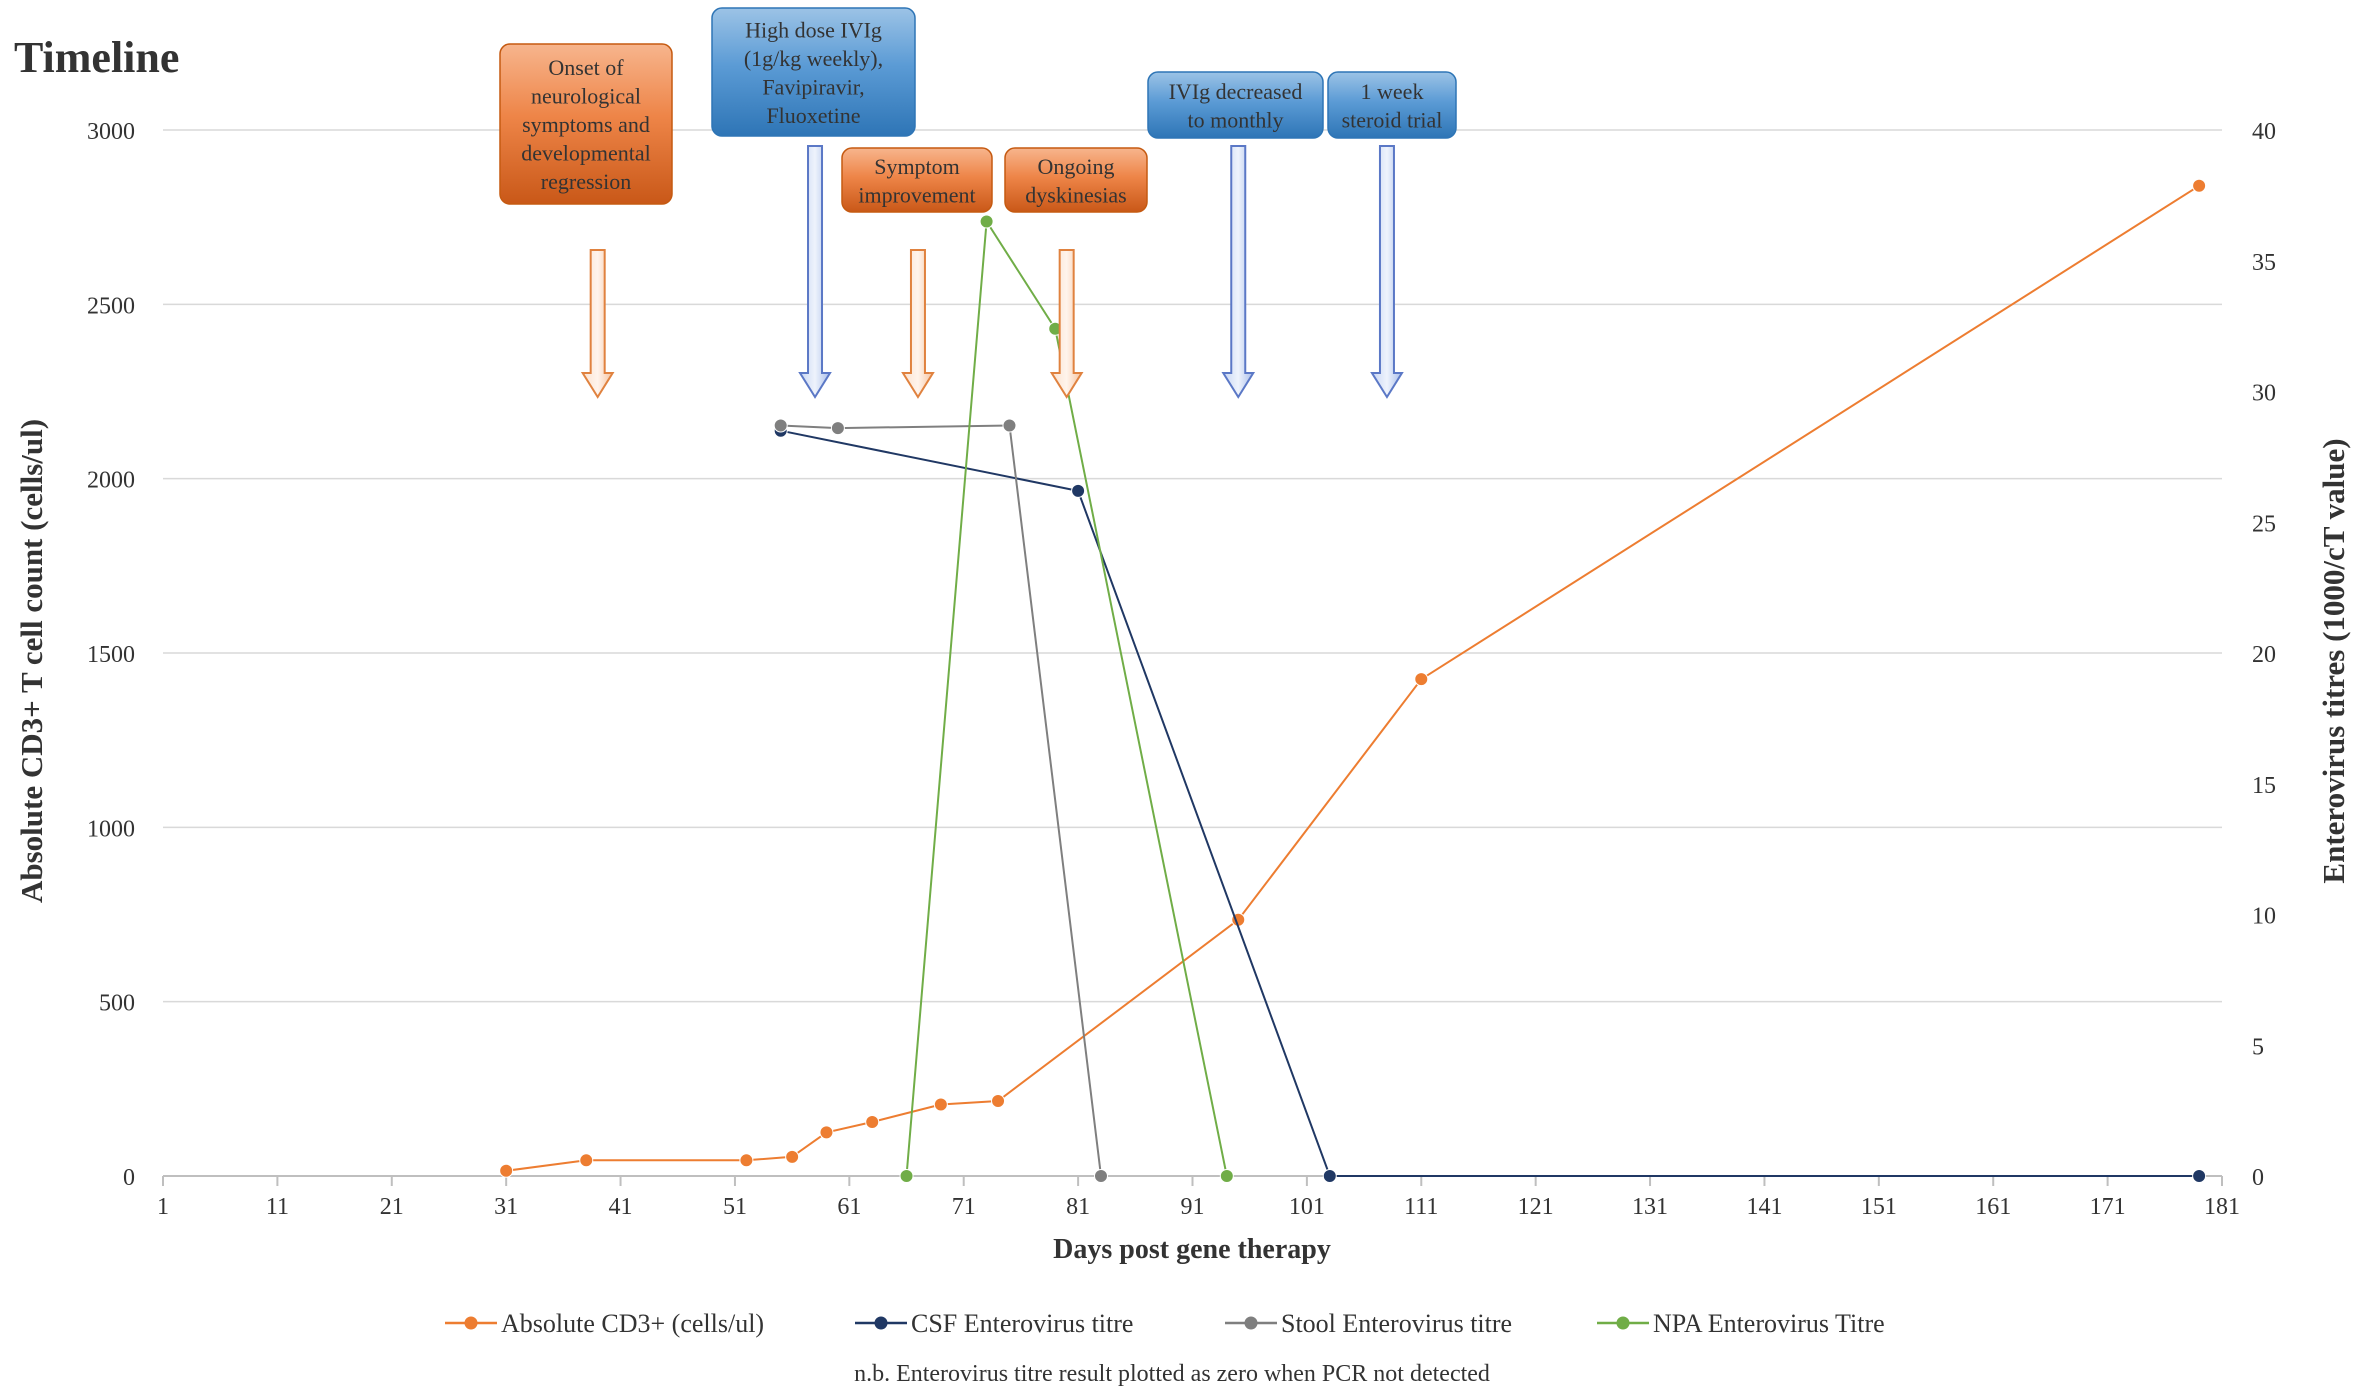 The height and width of the screenshot is (1398, 2362). I want to click on annotation-text: IVIg decreased, so click(1236, 91).